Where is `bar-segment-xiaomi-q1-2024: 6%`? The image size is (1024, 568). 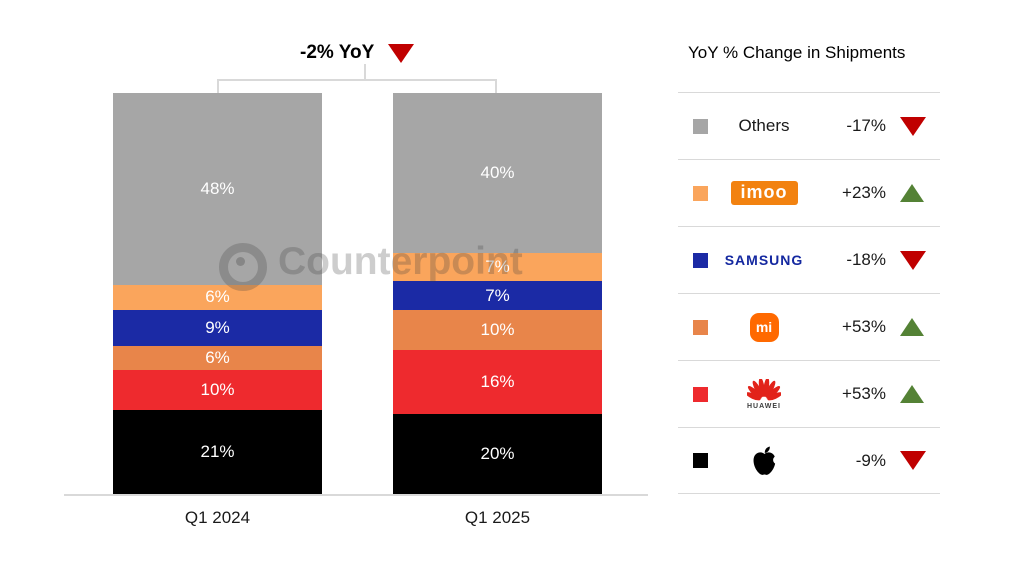 bar-segment-xiaomi-q1-2024: 6% is located at coordinates (217, 357).